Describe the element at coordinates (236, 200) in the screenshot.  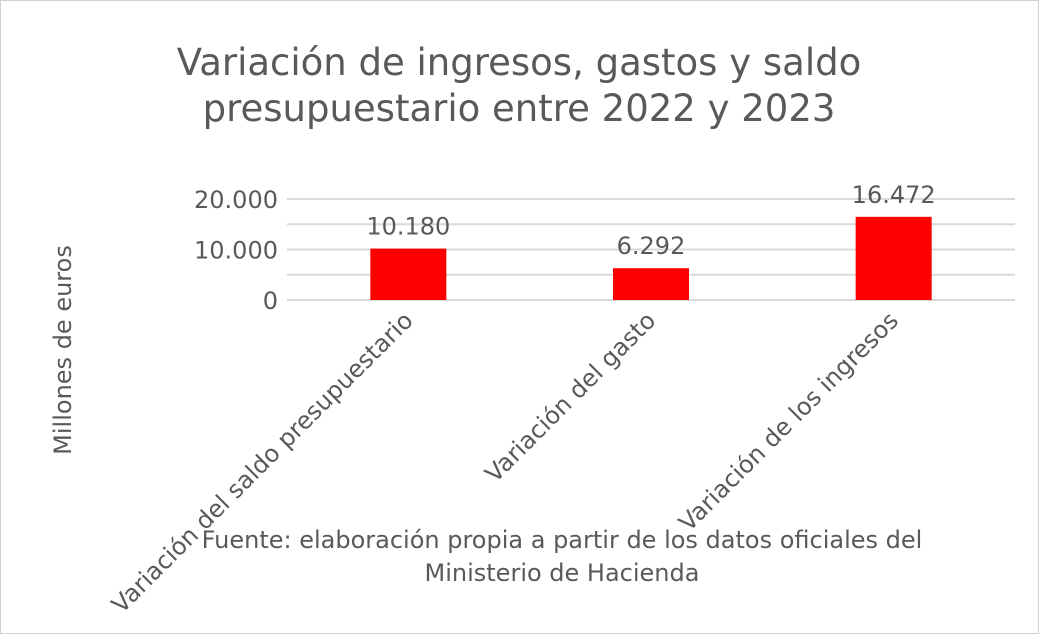
I see `y-tick-label: 20.000` at that location.